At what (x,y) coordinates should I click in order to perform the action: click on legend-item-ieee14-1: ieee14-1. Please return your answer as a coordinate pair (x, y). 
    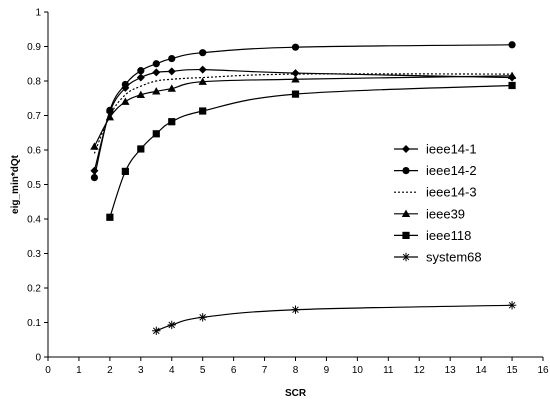
    Looking at the image, I should click on (435, 149).